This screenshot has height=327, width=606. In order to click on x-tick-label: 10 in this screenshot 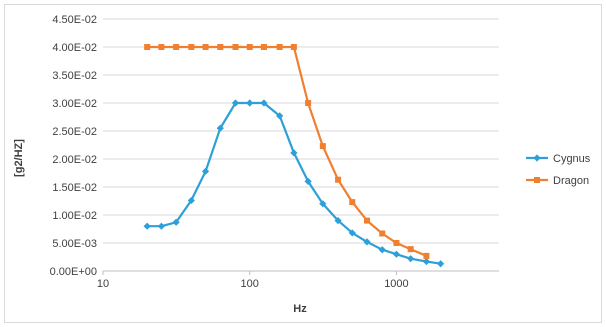, I will do `click(103, 284)`.